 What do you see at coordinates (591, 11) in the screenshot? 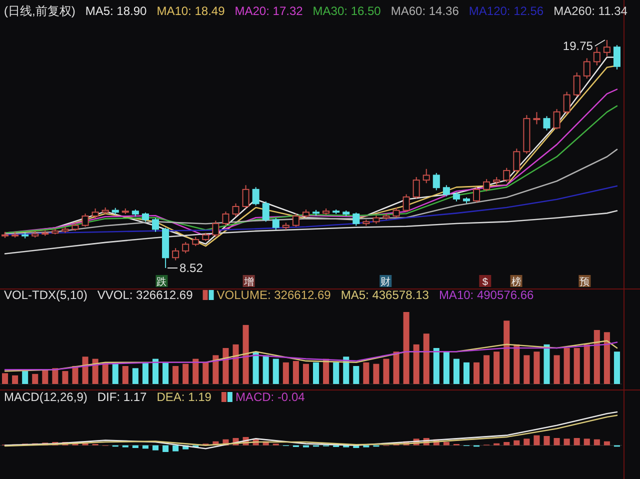
I see `text: MA260: 11.34` at bounding box center [591, 11].